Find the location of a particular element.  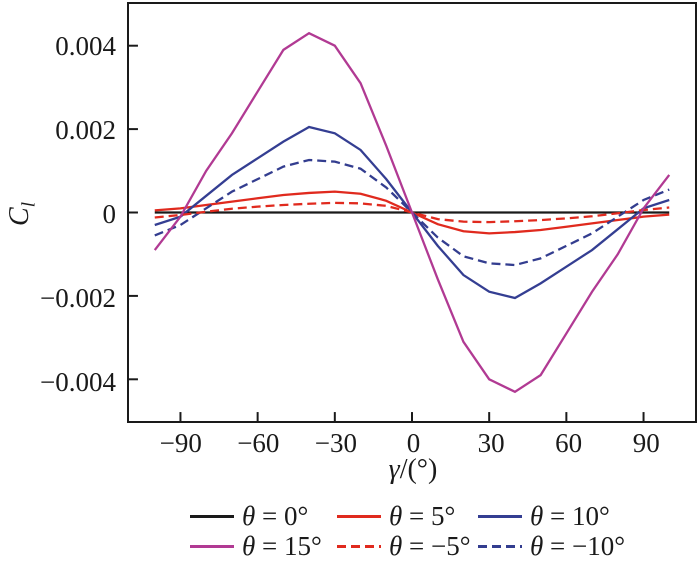

legend-item-theta-5: θ = 5° is located at coordinates (407, 516).